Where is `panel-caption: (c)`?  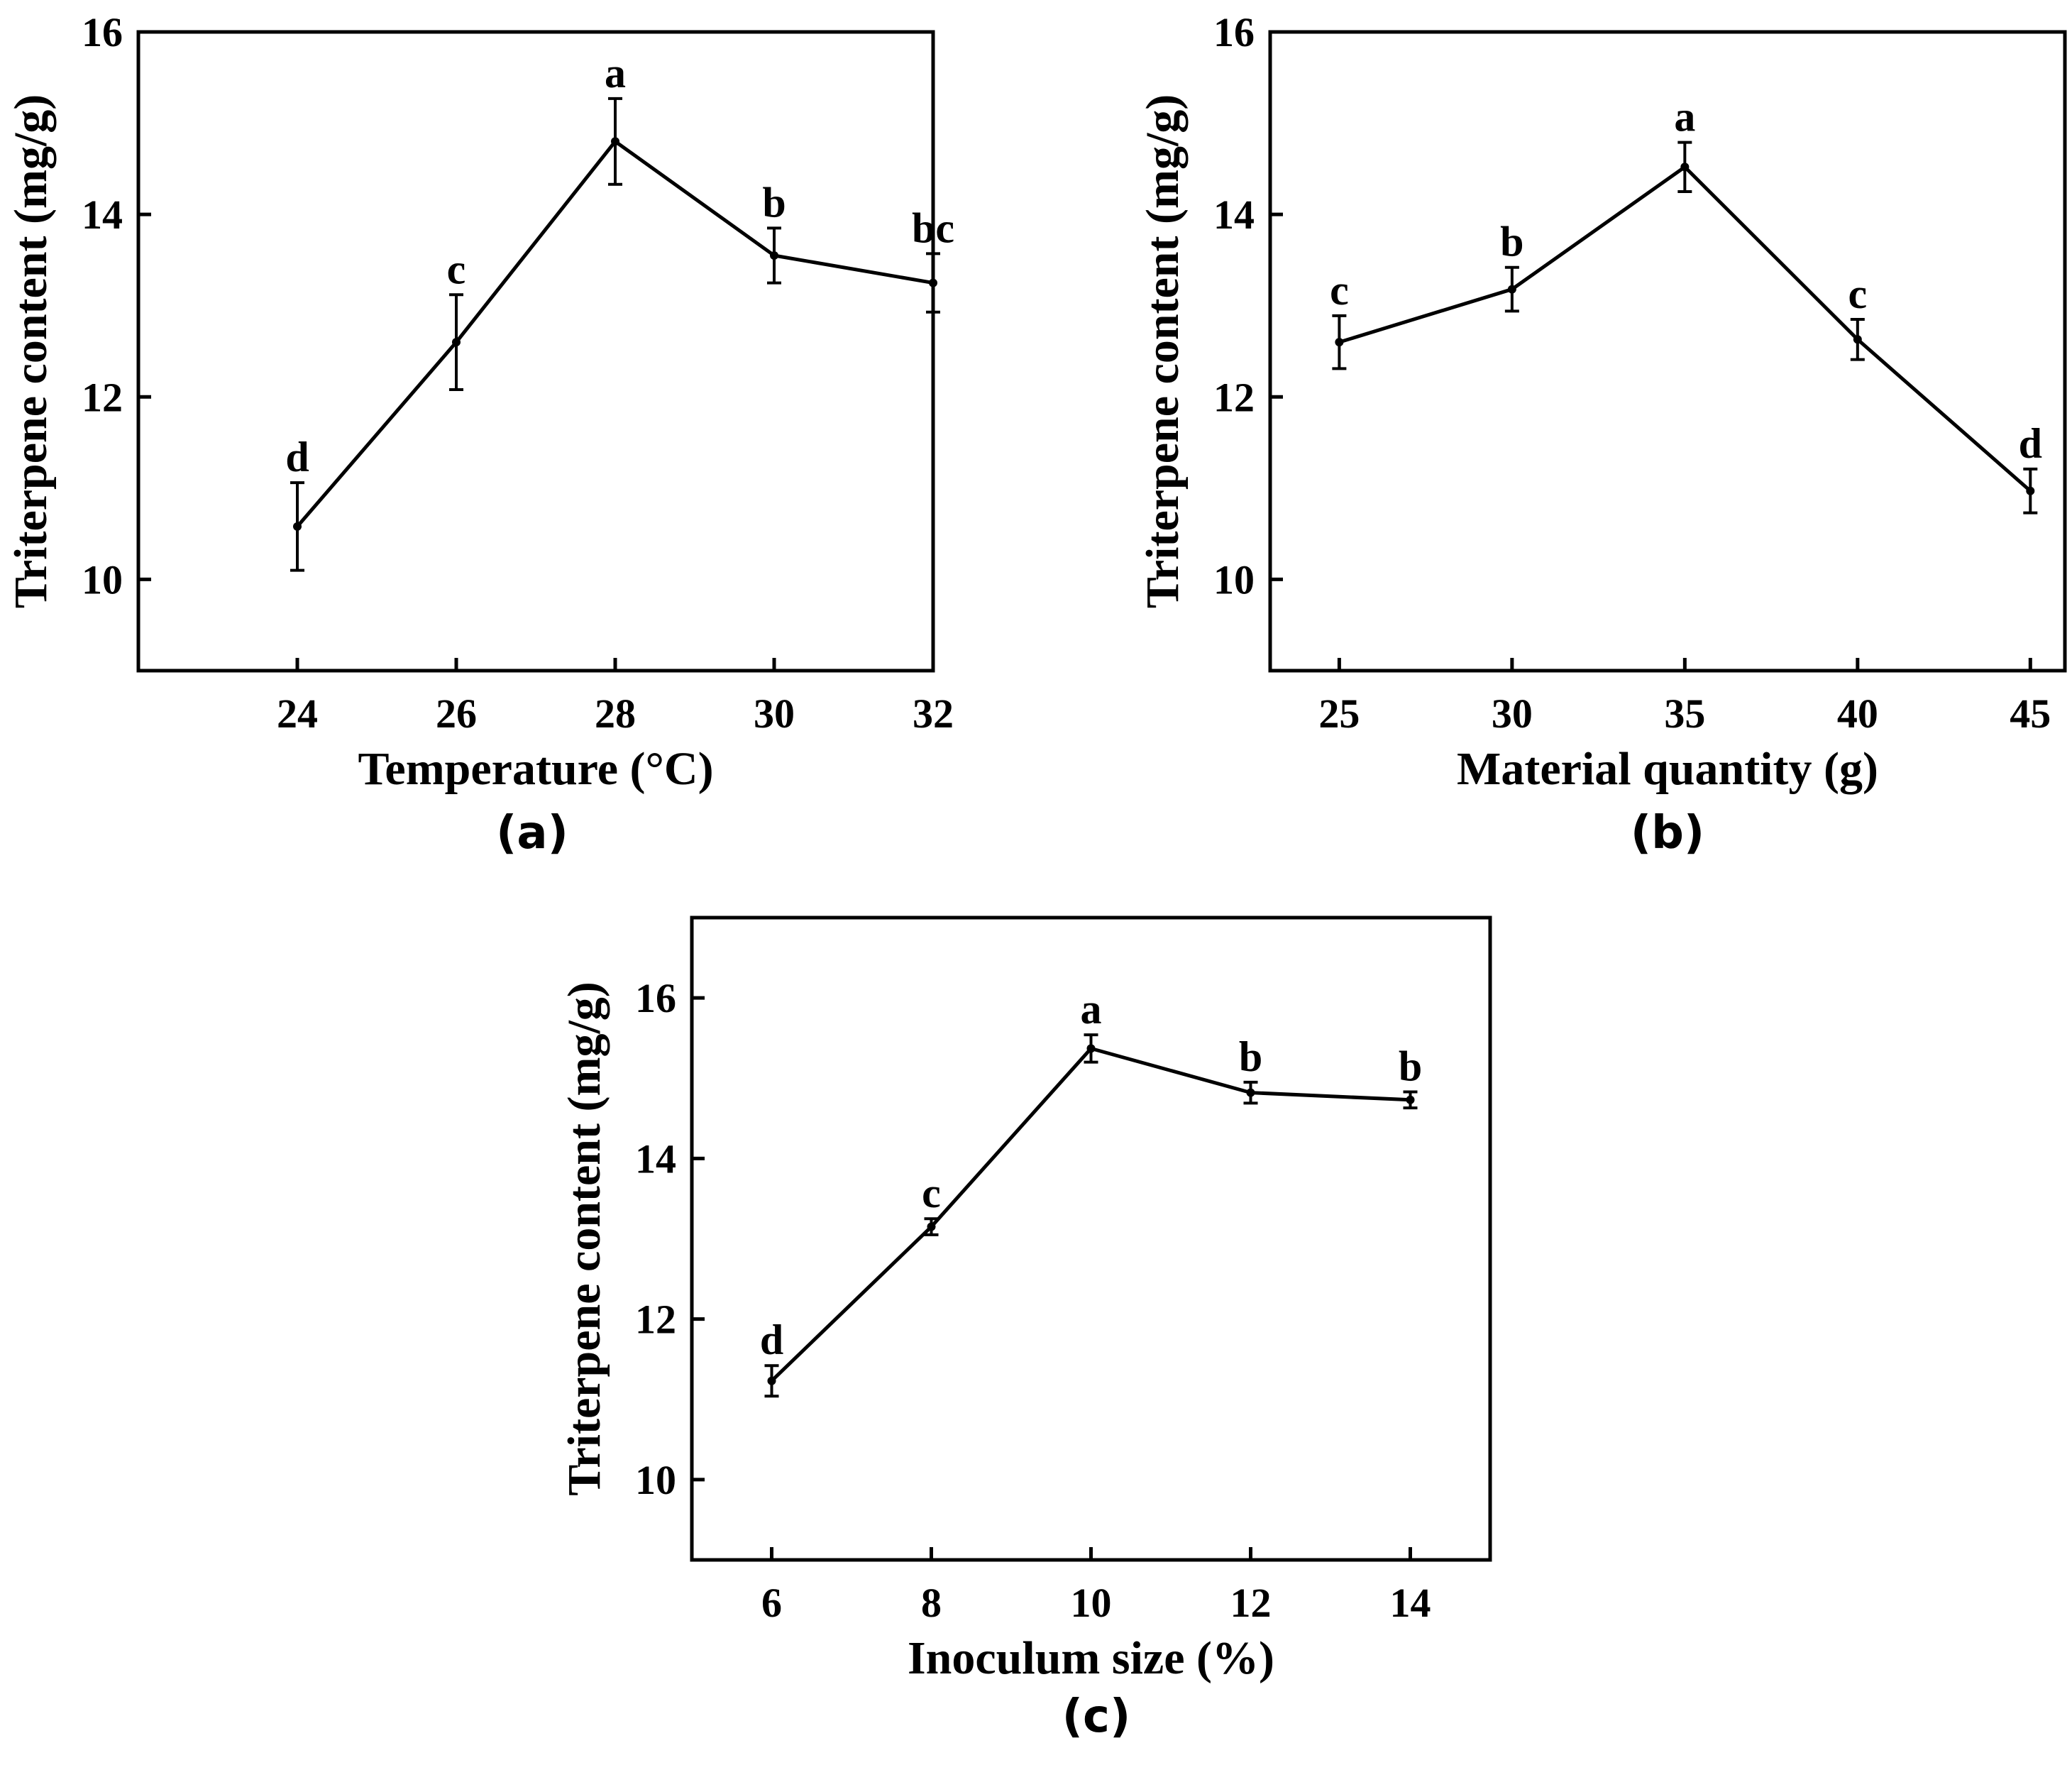 panel-caption: (c) is located at coordinates (1096, 1717).